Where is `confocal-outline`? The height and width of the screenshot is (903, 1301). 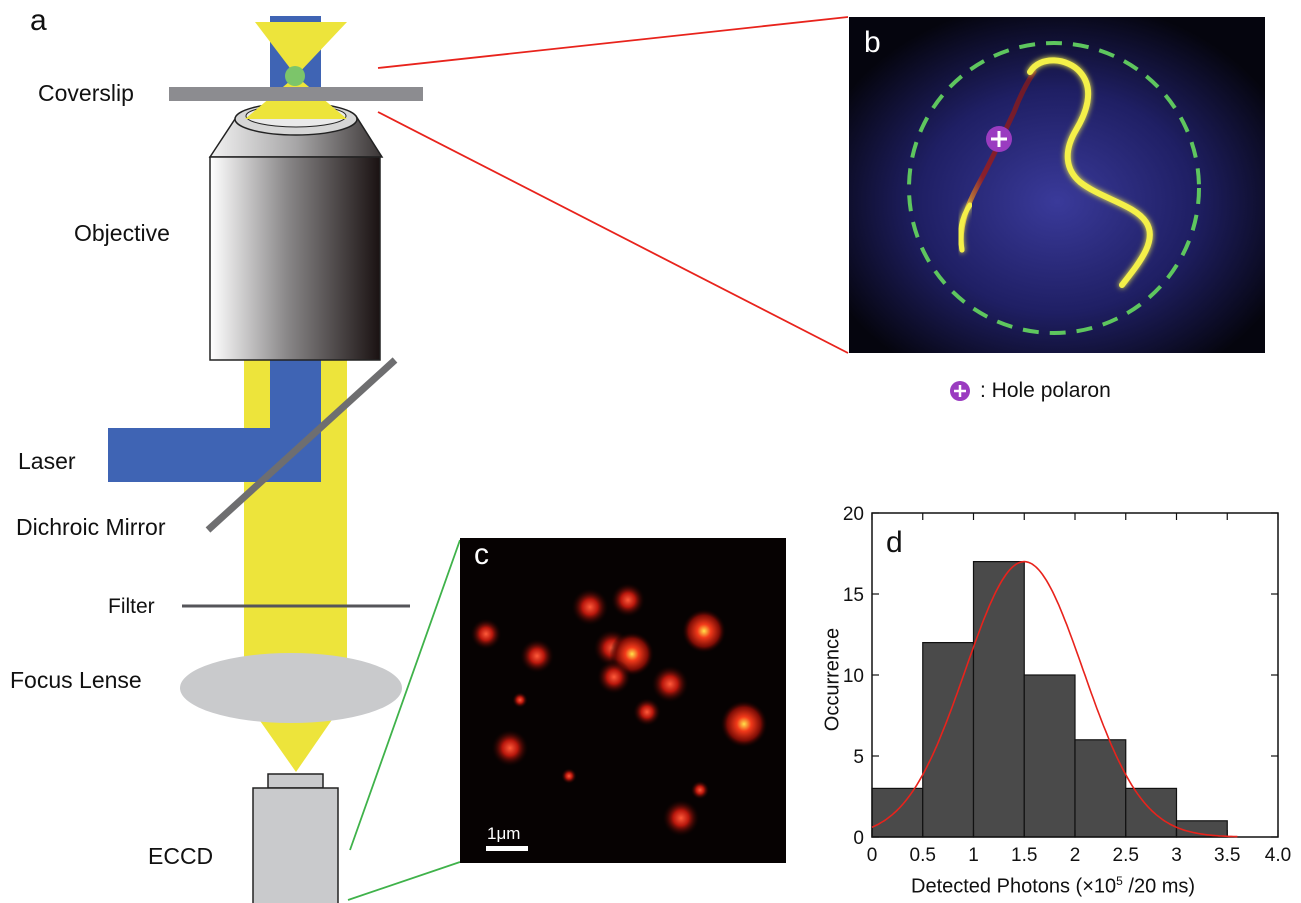 confocal-outline is located at coordinates (1054, 188).